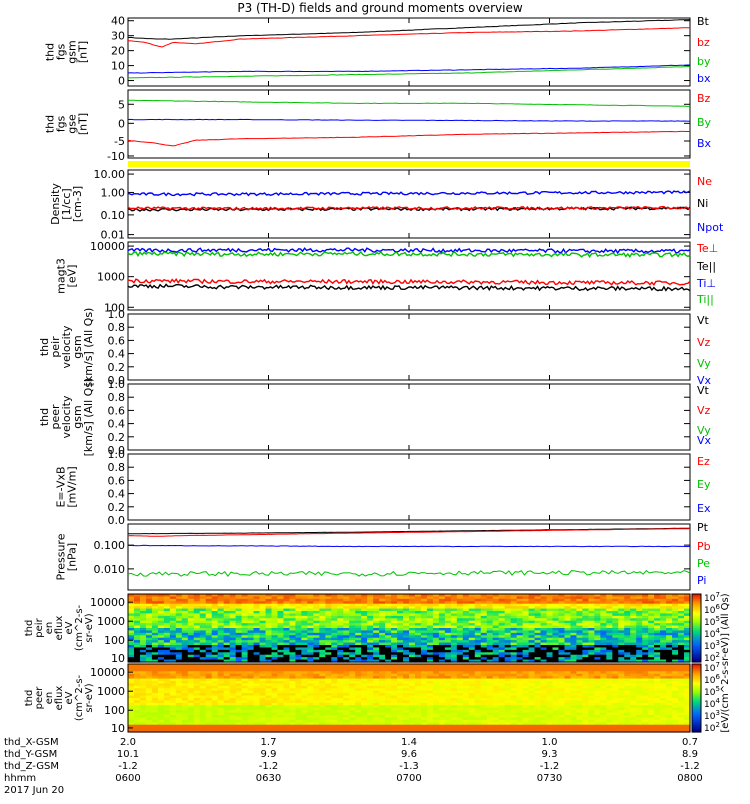 The image size is (750, 804). What do you see at coordinates (702, 203) in the screenshot?
I see `legend-entry: Ni` at bounding box center [702, 203].